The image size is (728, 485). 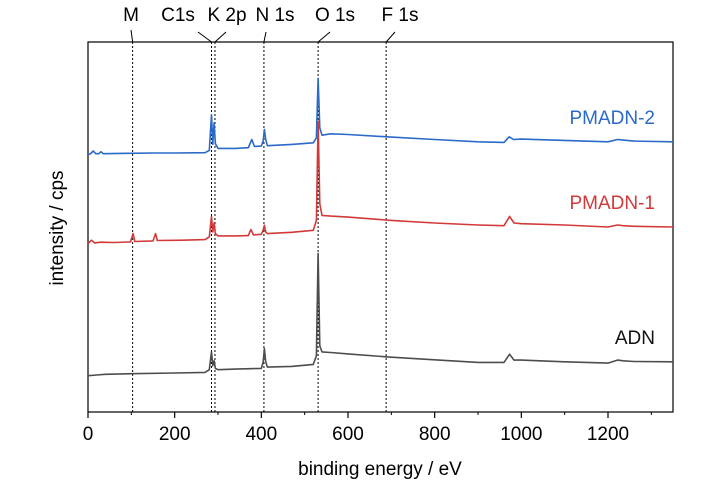 What do you see at coordinates (274, 15) in the screenshot?
I see `peak-label: N 1s` at bounding box center [274, 15].